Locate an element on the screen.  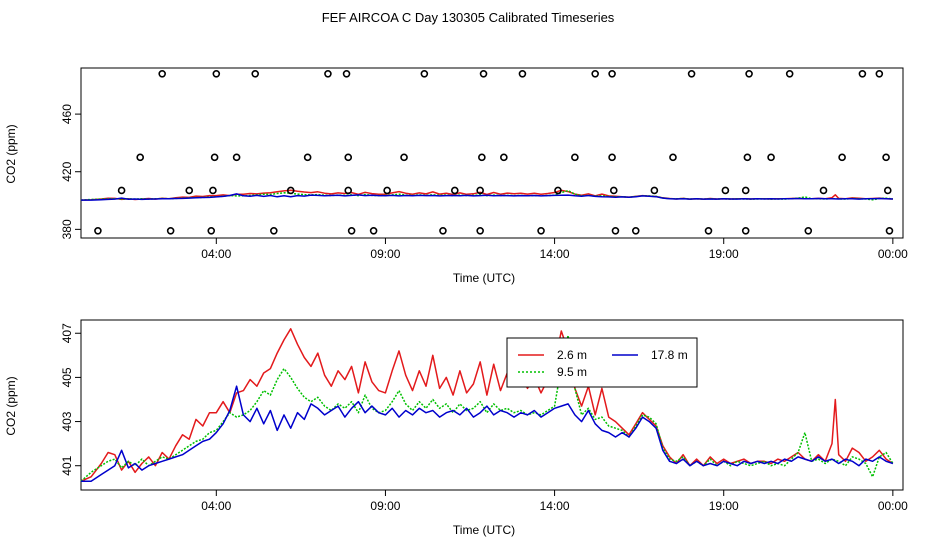
top-y-tick-label-1: 420 is located at coordinates (67, 171).